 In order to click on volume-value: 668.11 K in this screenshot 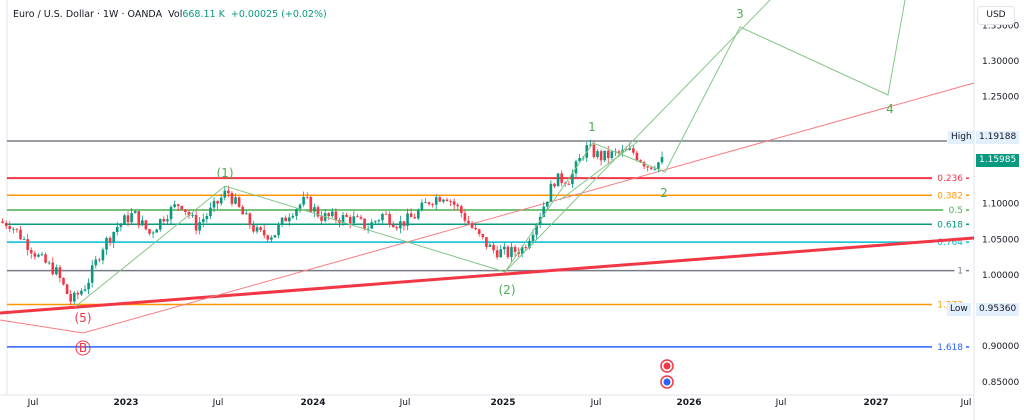, I will do `click(203, 14)`.